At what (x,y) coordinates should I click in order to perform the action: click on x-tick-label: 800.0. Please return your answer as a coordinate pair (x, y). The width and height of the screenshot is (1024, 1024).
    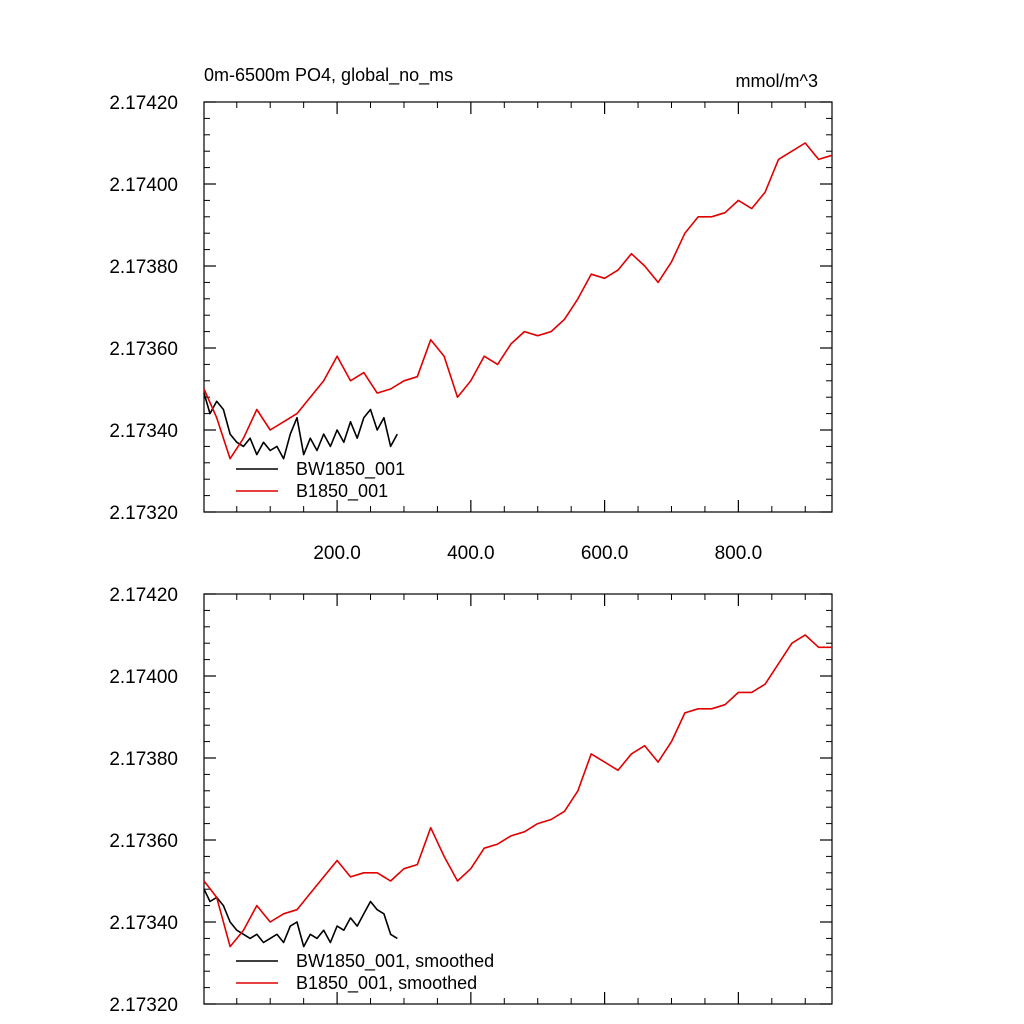
    Looking at the image, I should click on (739, 553).